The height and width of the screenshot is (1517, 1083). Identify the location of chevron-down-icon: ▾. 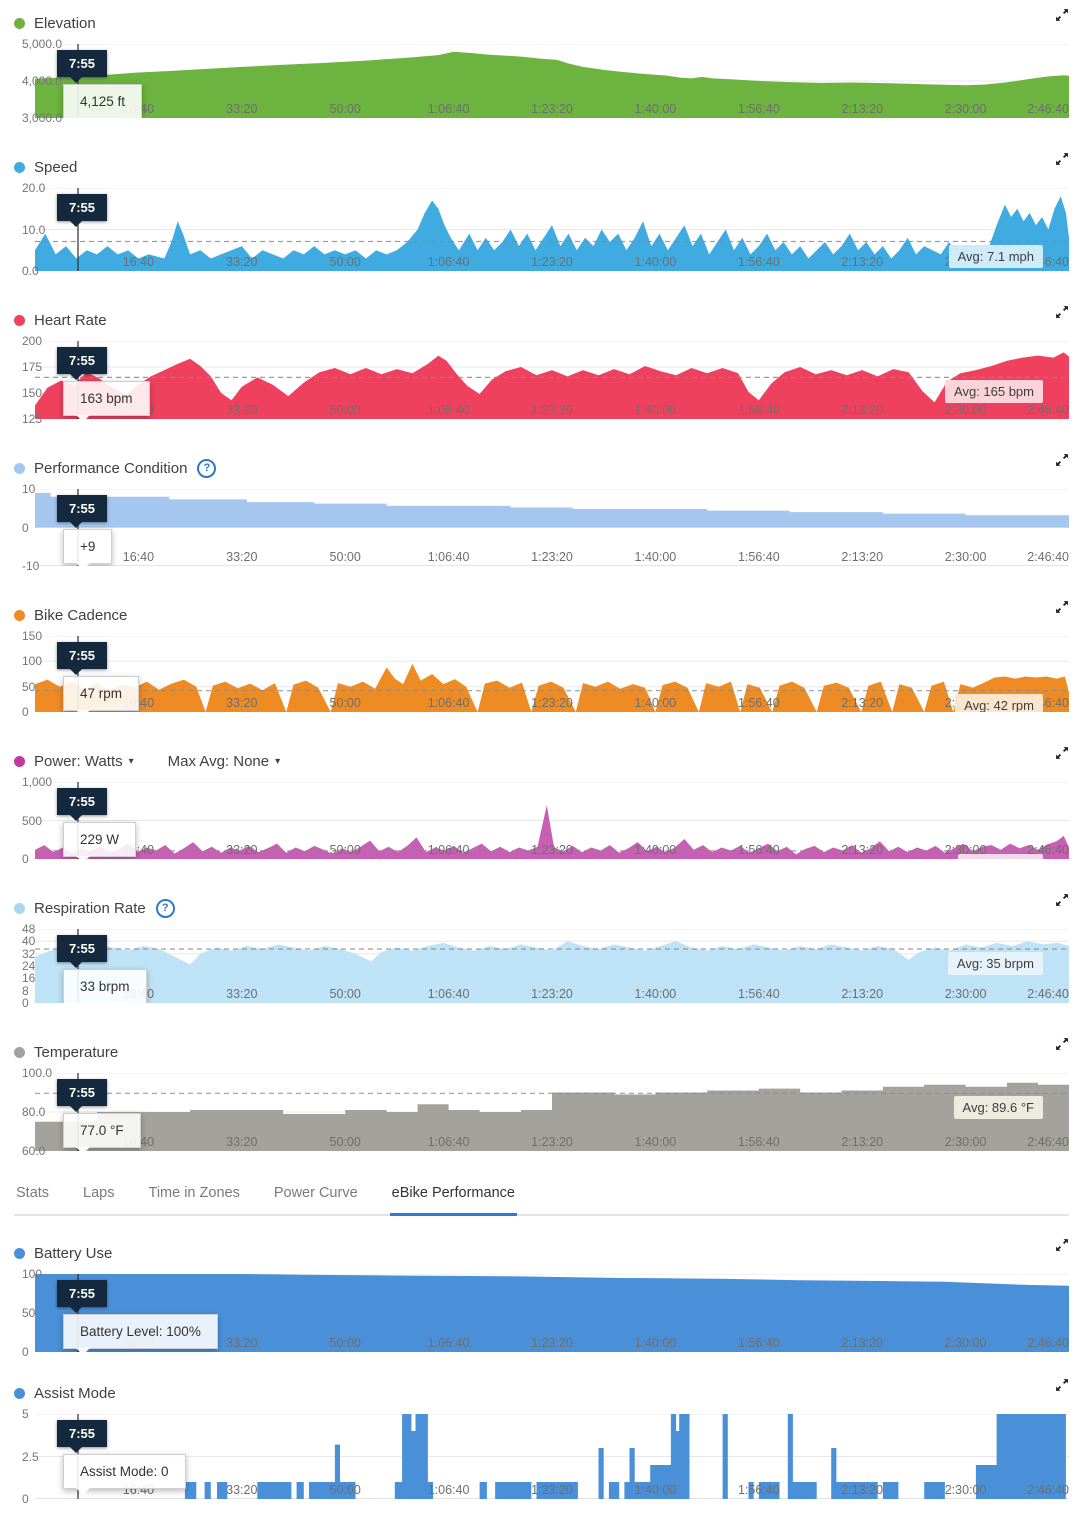
(131, 761).